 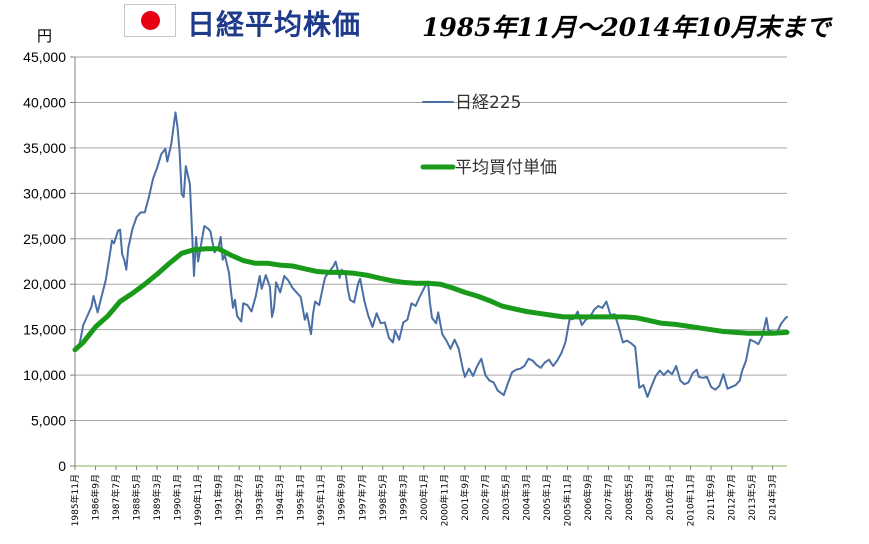 I want to click on x-tick-label: 2006年9月, so click(x=588, y=497).